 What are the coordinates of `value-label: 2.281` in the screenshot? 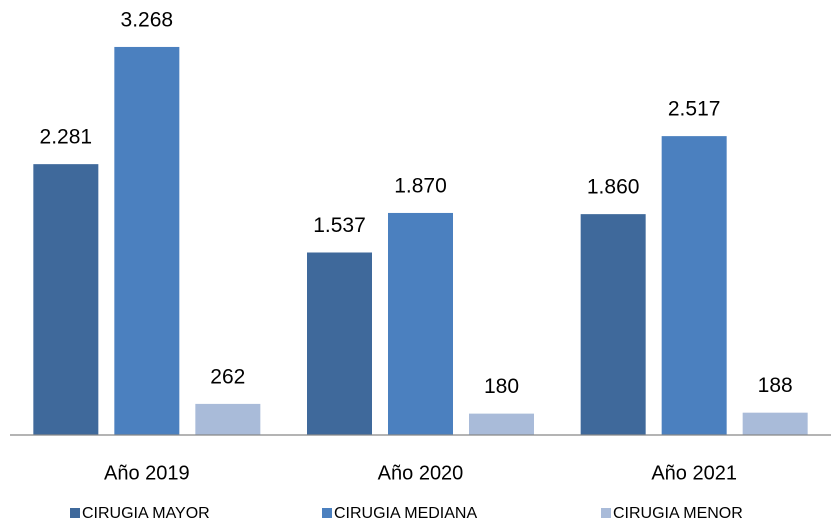 It's located at (66, 137).